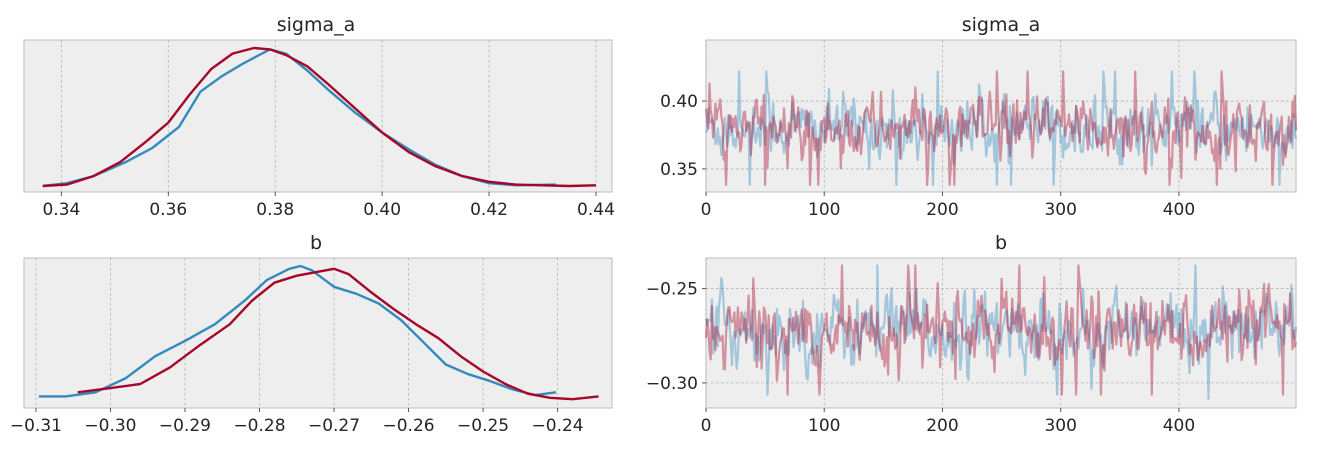  I want to click on x-tick-label: −0.31, so click(36, 426).